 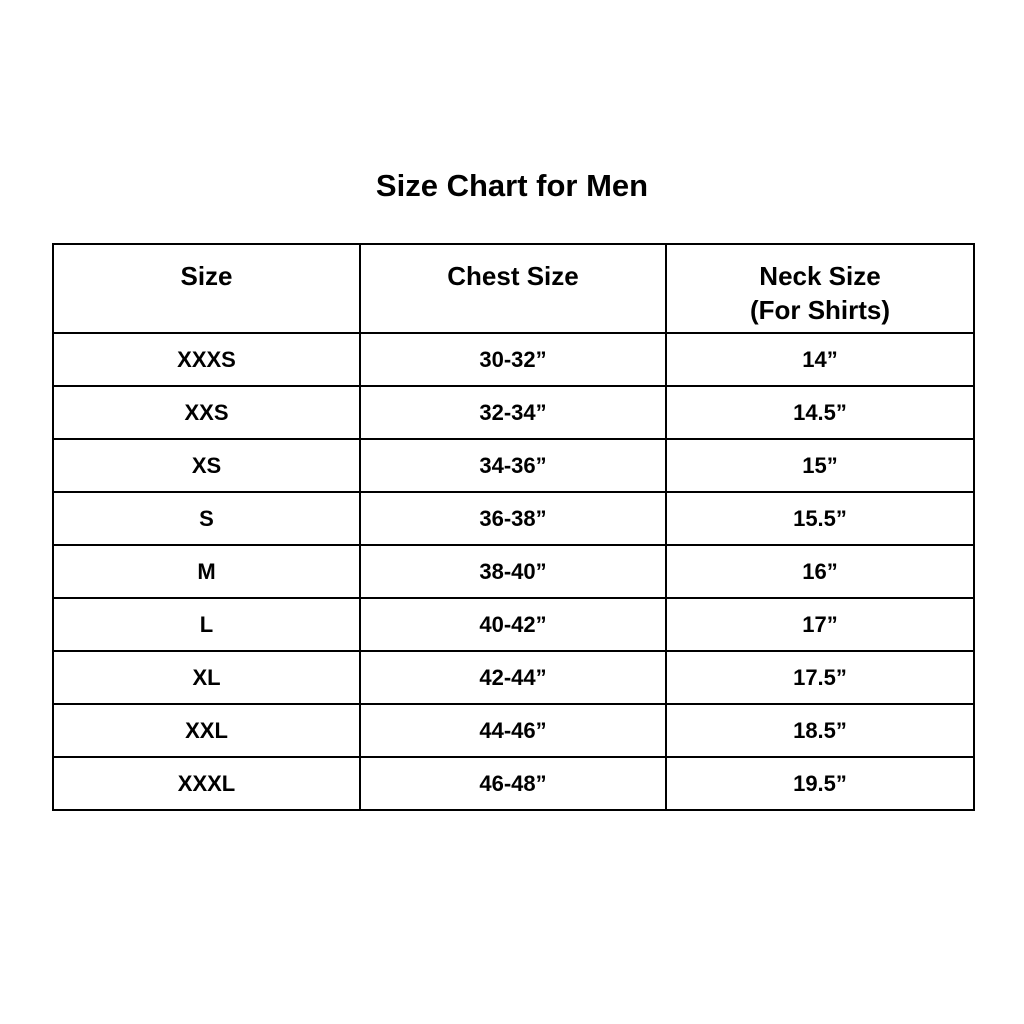 I want to click on cell-chest-size: 34-36”, so click(x=513, y=465).